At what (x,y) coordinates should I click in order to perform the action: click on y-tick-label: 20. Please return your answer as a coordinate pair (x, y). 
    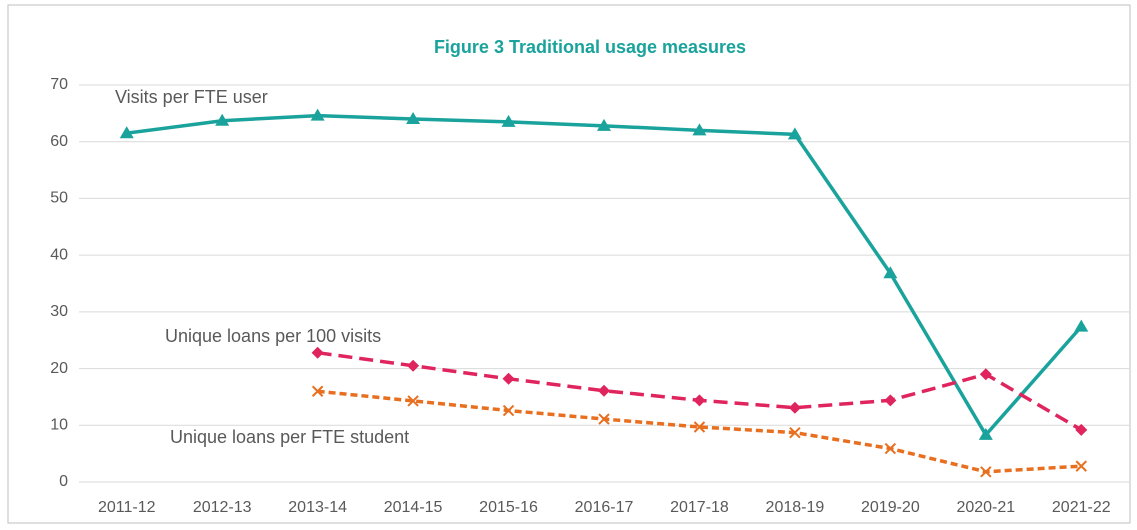
    Looking at the image, I should click on (59, 368).